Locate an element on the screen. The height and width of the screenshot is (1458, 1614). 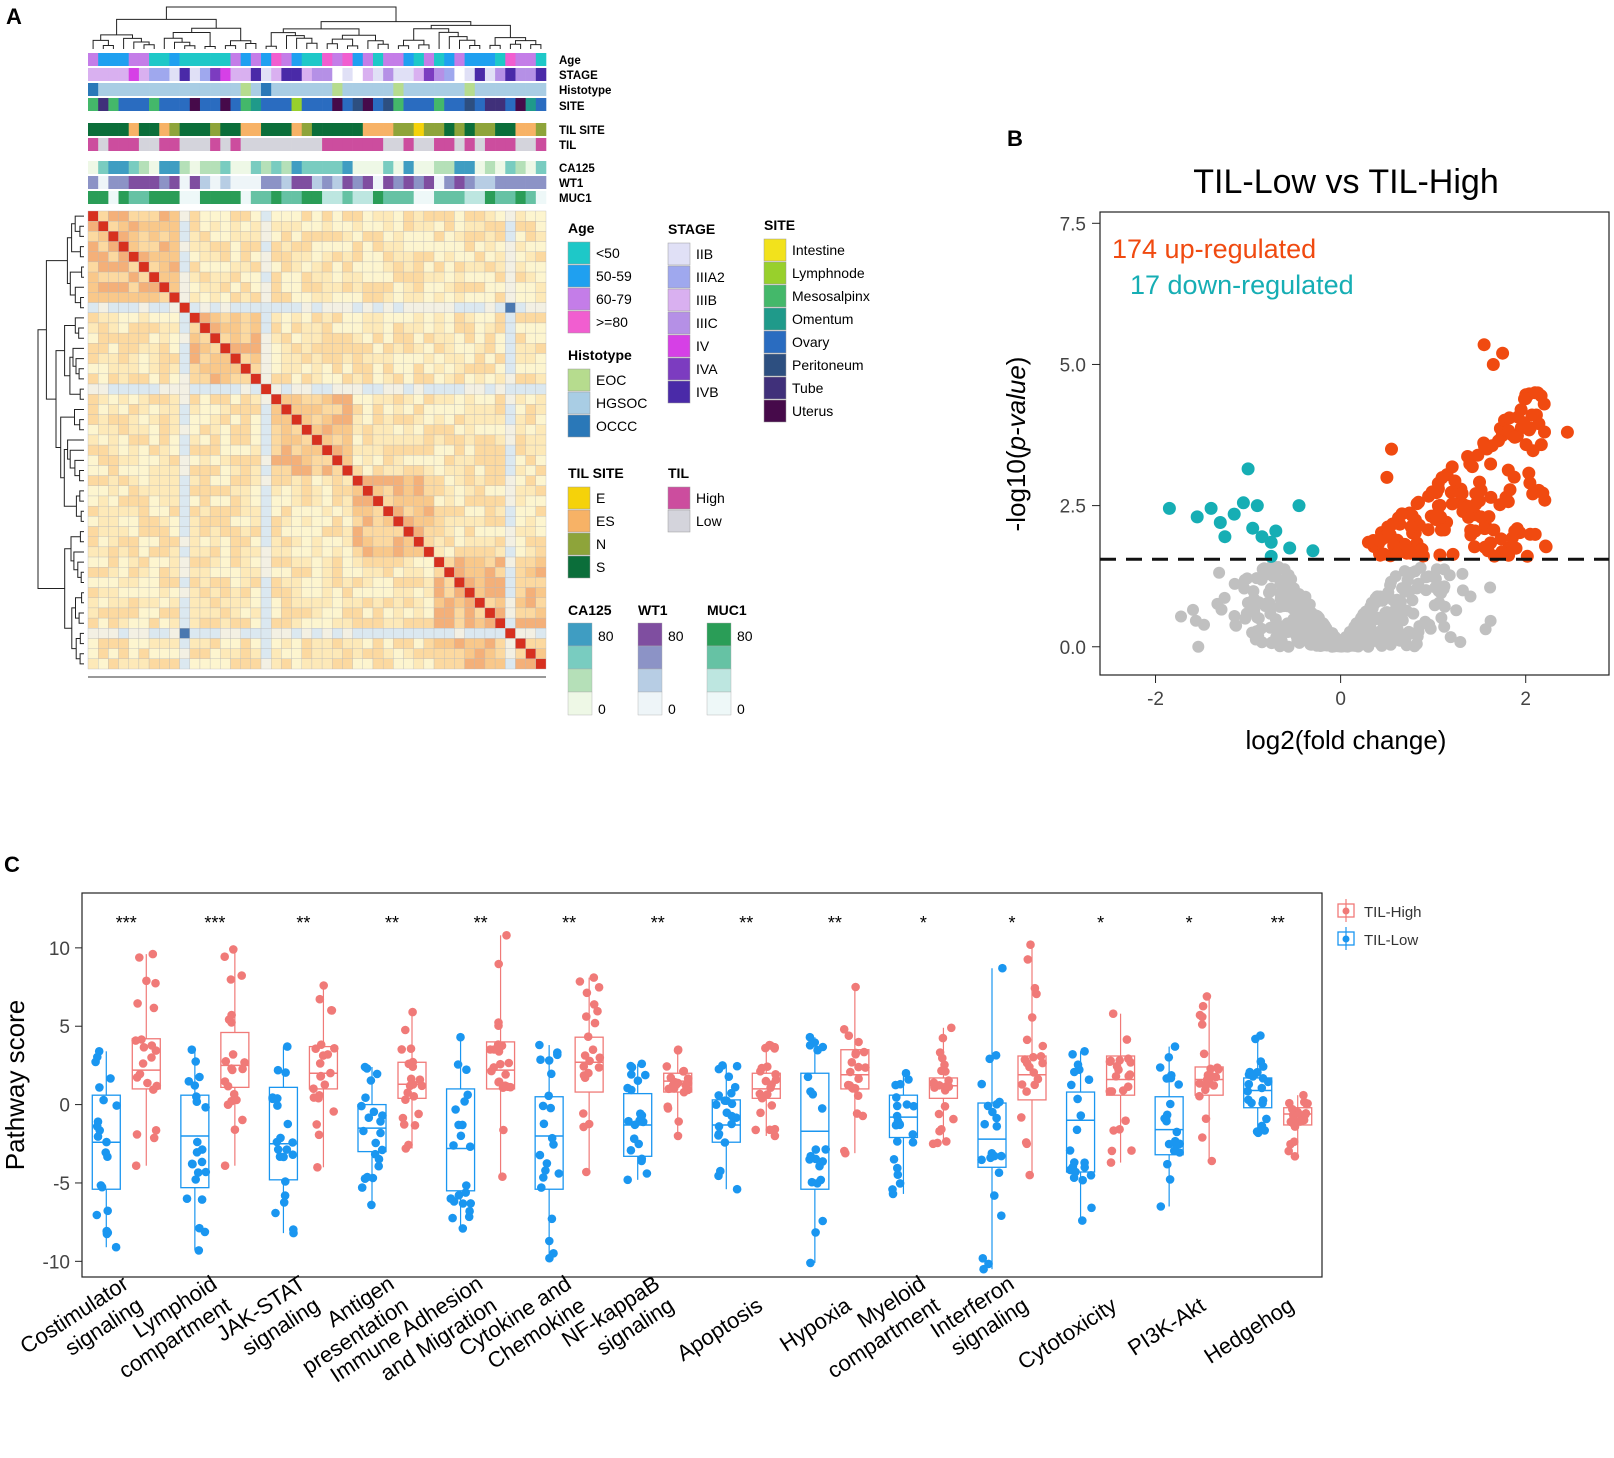
up-regulated-point is located at coordinates (1436, 516).